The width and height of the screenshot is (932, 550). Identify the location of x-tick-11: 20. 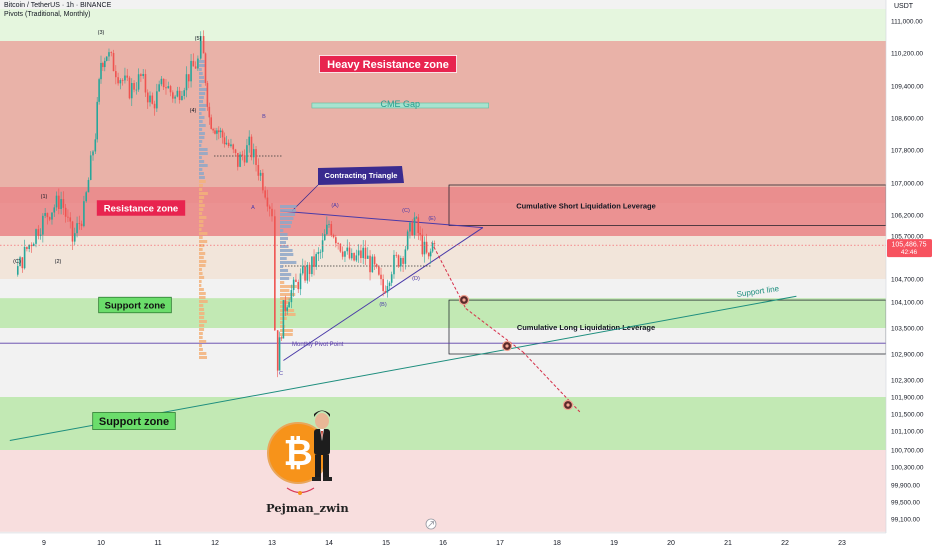
(671, 543).